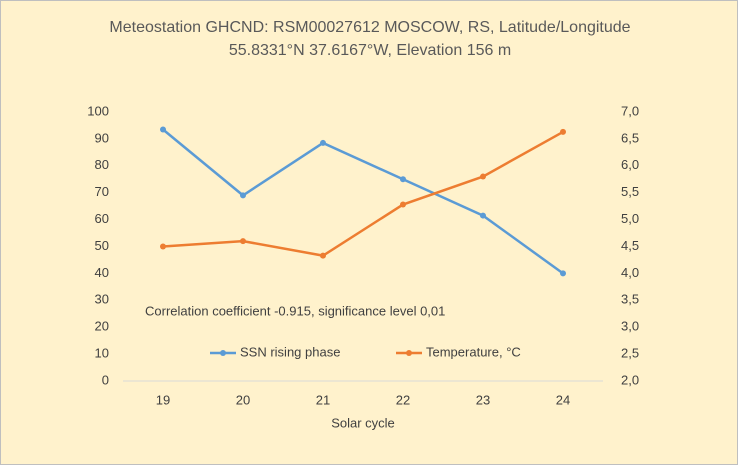  I want to click on series-line, so click(363, 193).